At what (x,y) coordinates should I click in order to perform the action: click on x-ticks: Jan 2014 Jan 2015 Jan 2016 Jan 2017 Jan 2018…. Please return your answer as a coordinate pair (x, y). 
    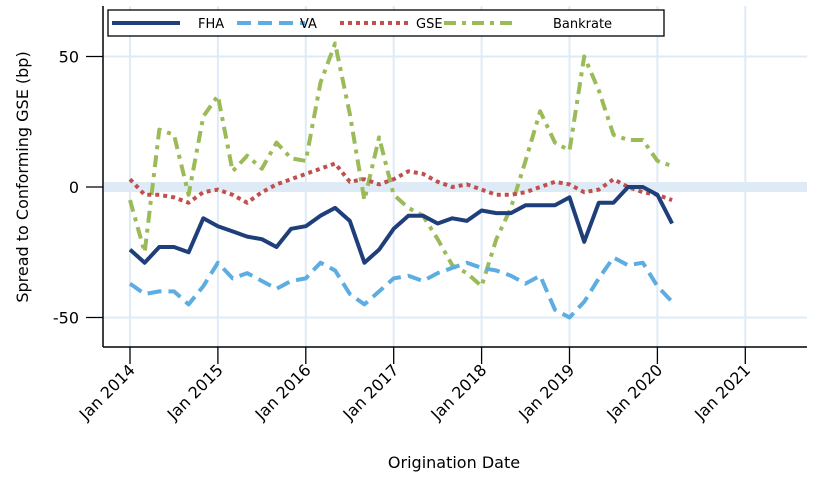
    Looking at the image, I should click on (414, 385).